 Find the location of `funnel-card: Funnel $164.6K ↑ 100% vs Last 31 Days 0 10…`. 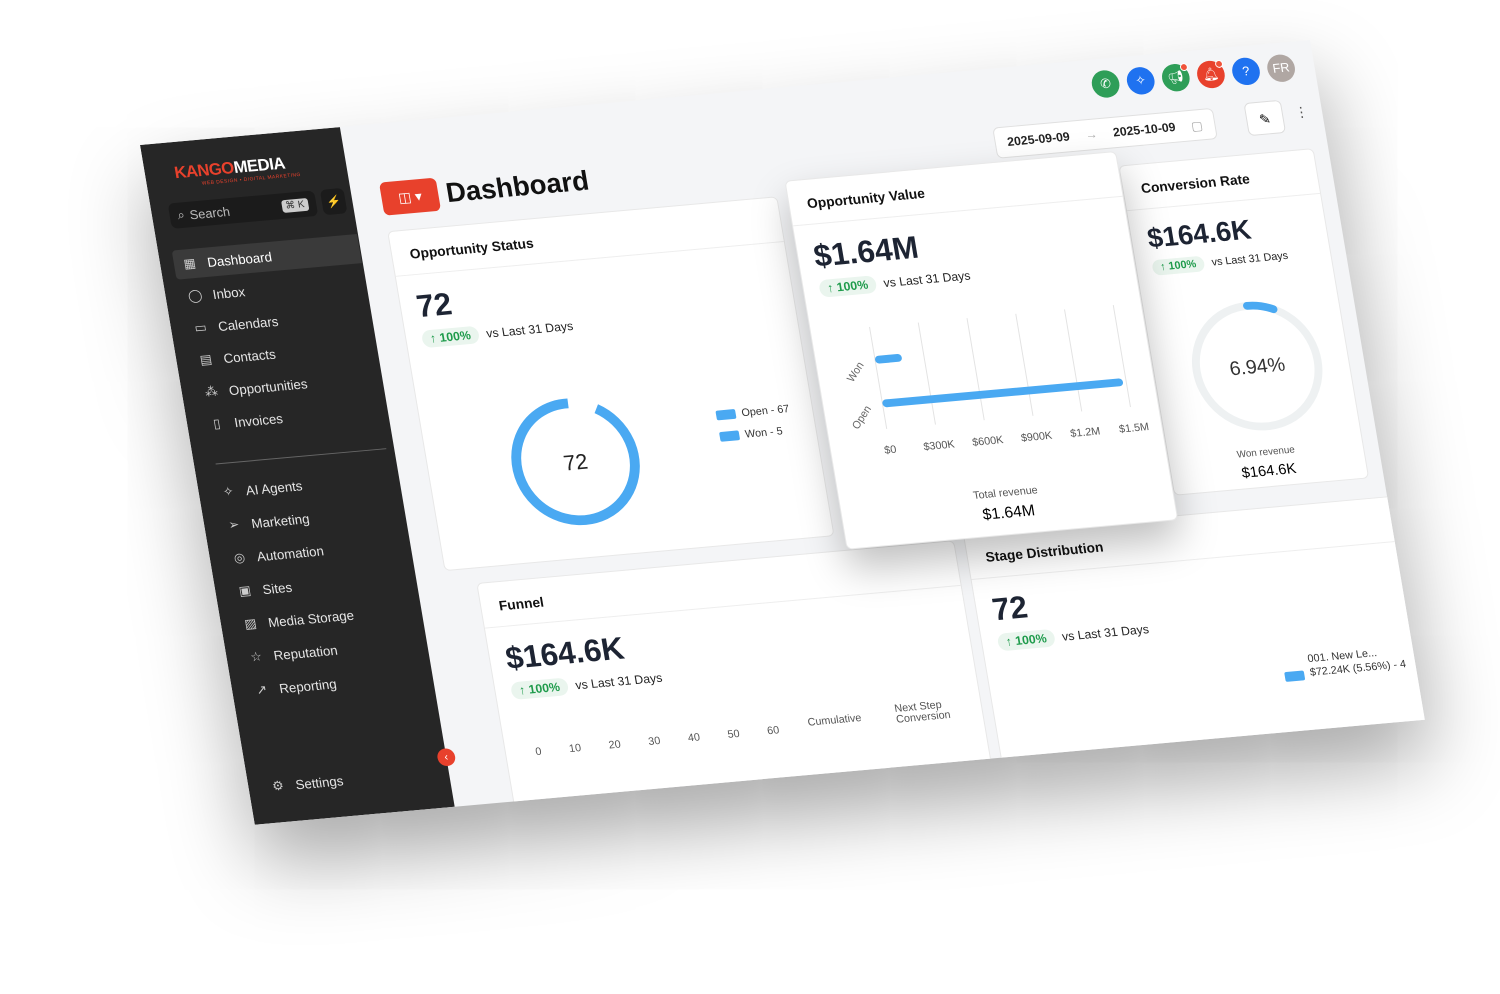

funnel-card: Funnel $164.6K ↑ 100% vs Last 31 Days 0 10… is located at coordinates (736, 682).